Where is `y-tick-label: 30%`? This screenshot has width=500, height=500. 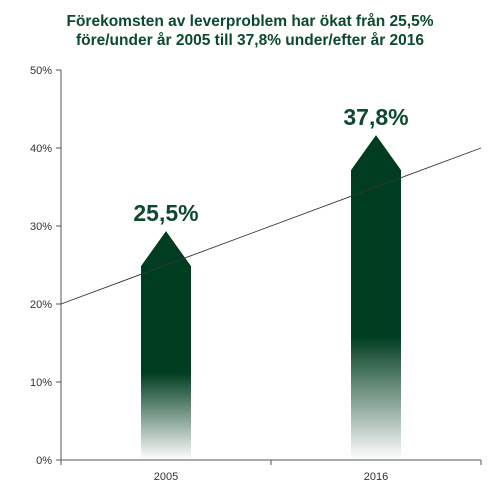 y-tick-label: 30% is located at coordinates (41, 227).